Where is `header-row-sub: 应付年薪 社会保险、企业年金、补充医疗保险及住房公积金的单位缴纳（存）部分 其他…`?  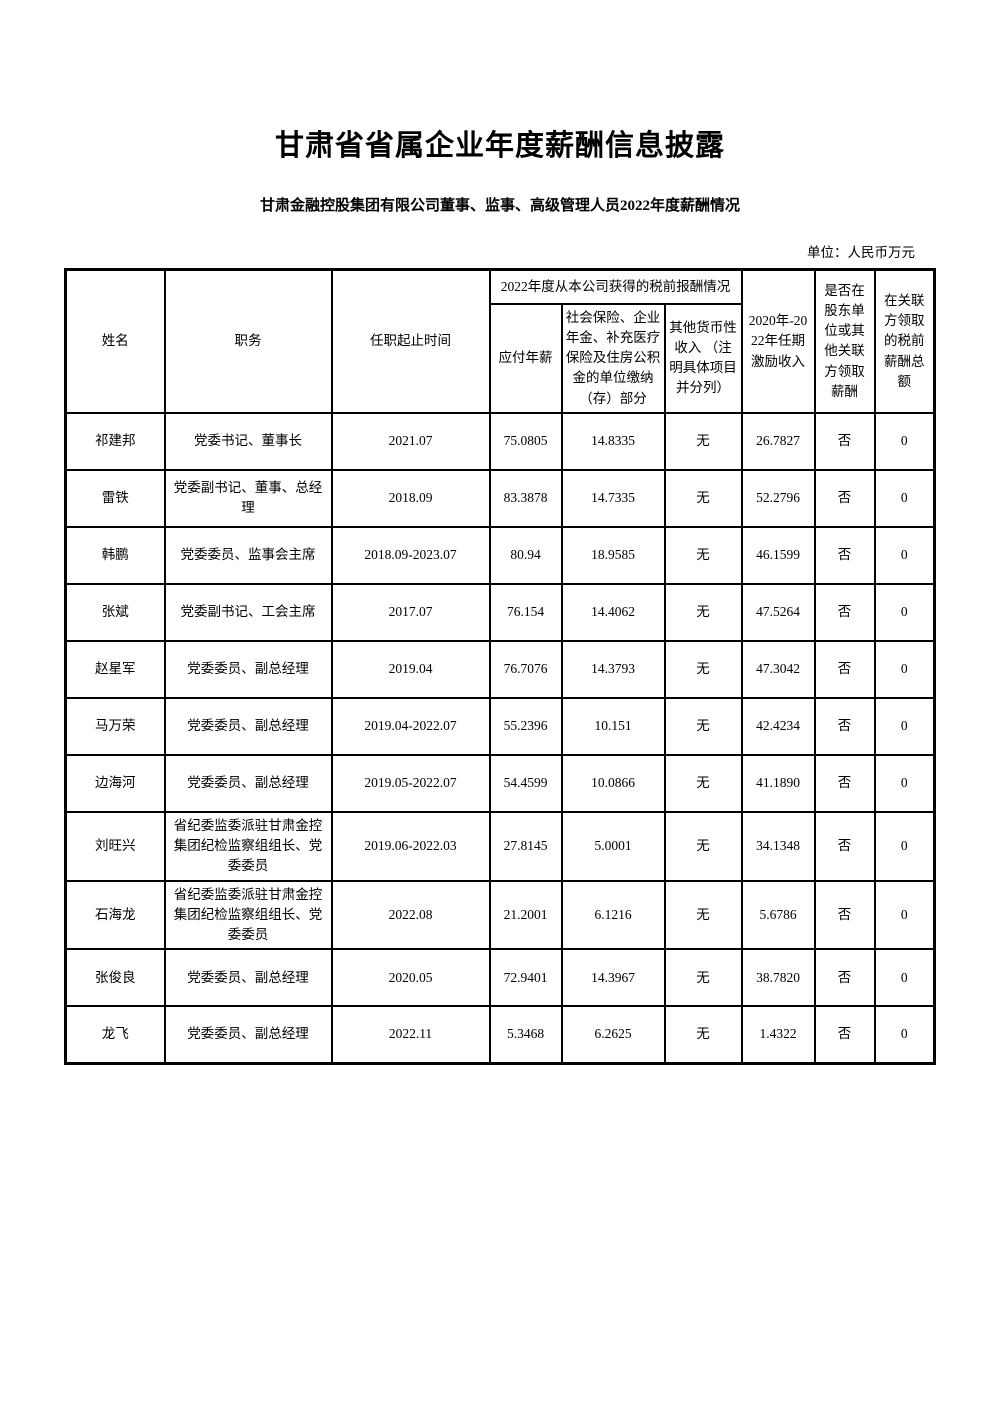 header-row-sub: 应付年薪 社会保险、企业年金、补充医疗保险及住房公积金的单位缴纳（存）部分 其他… is located at coordinates (500, 358).